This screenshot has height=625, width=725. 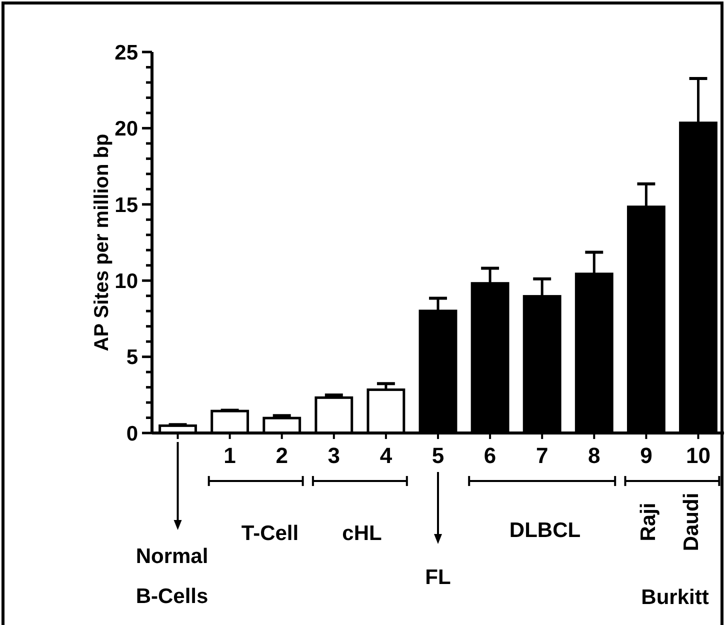 I want to click on x-tick-label: 8, so click(x=594, y=455).